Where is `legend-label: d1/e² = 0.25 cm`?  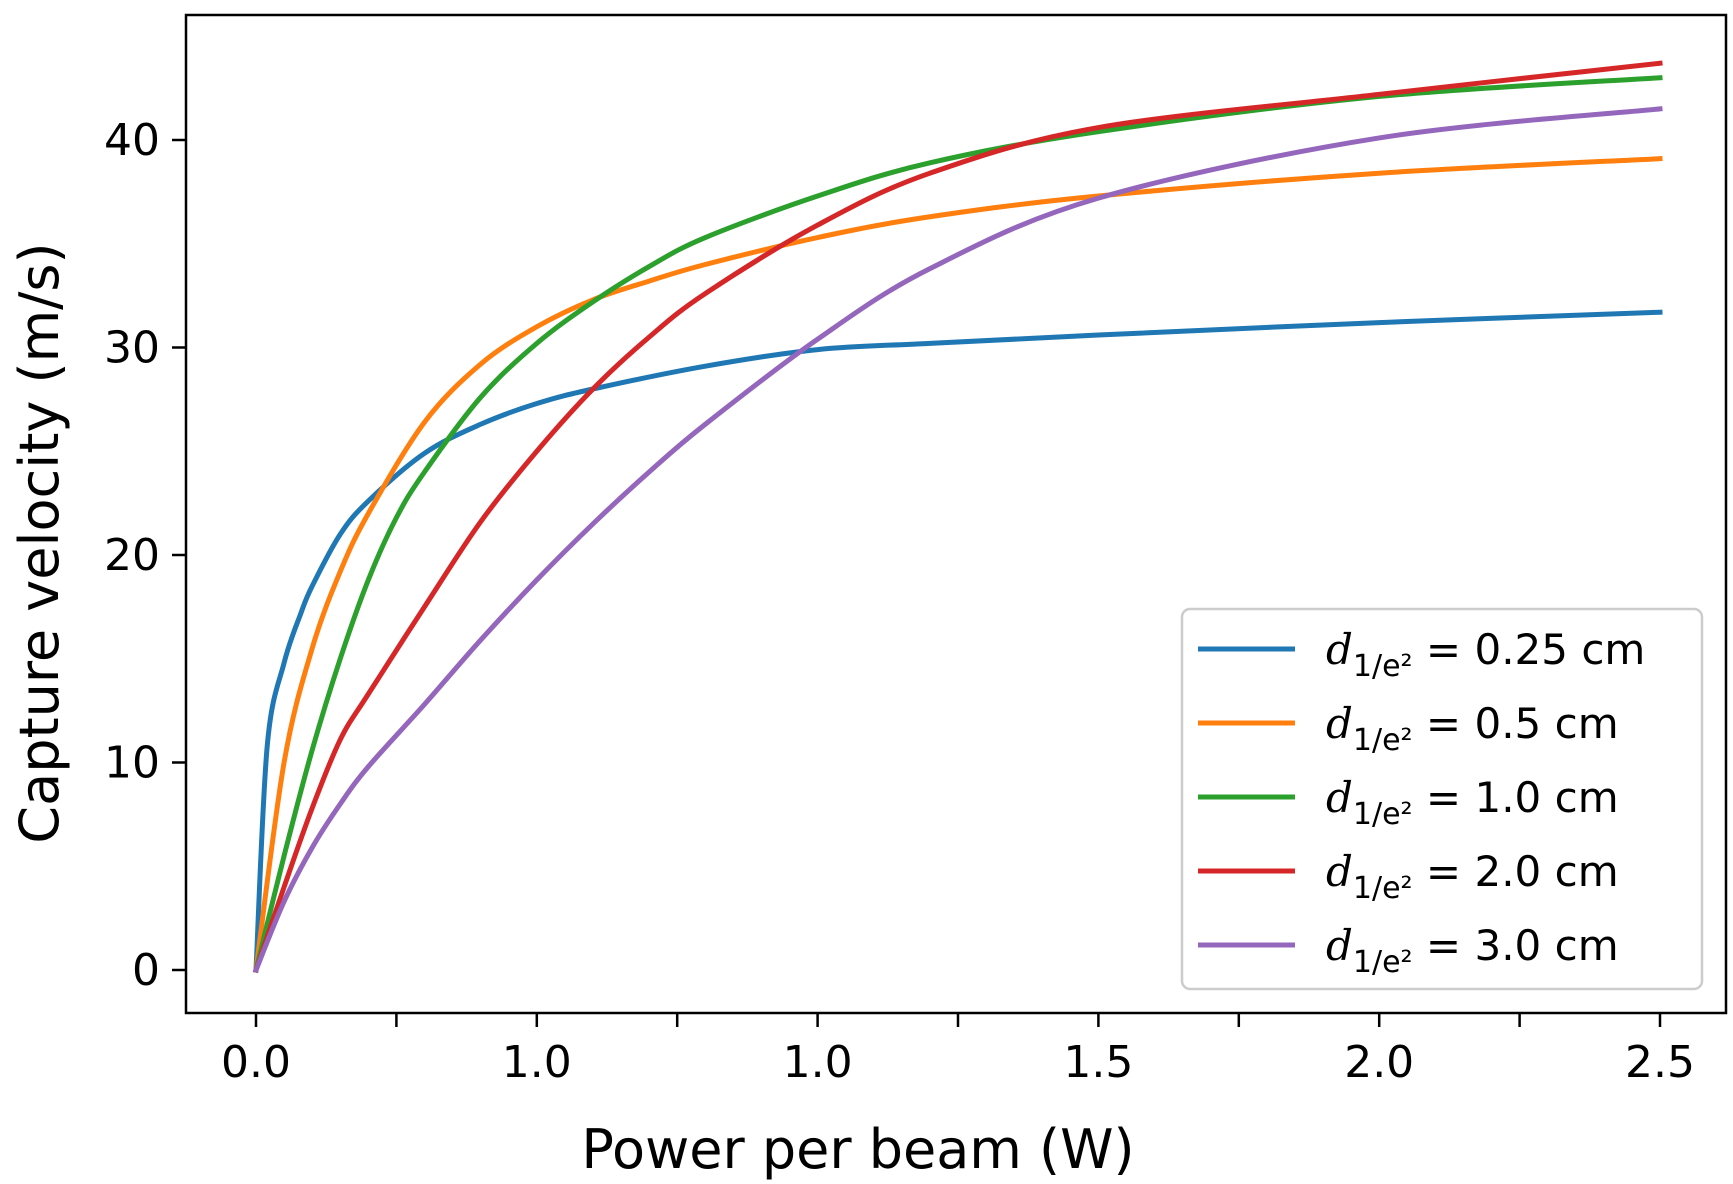
legend-label: d1/e² = 0.25 cm is located at coordinates (1485, 654).